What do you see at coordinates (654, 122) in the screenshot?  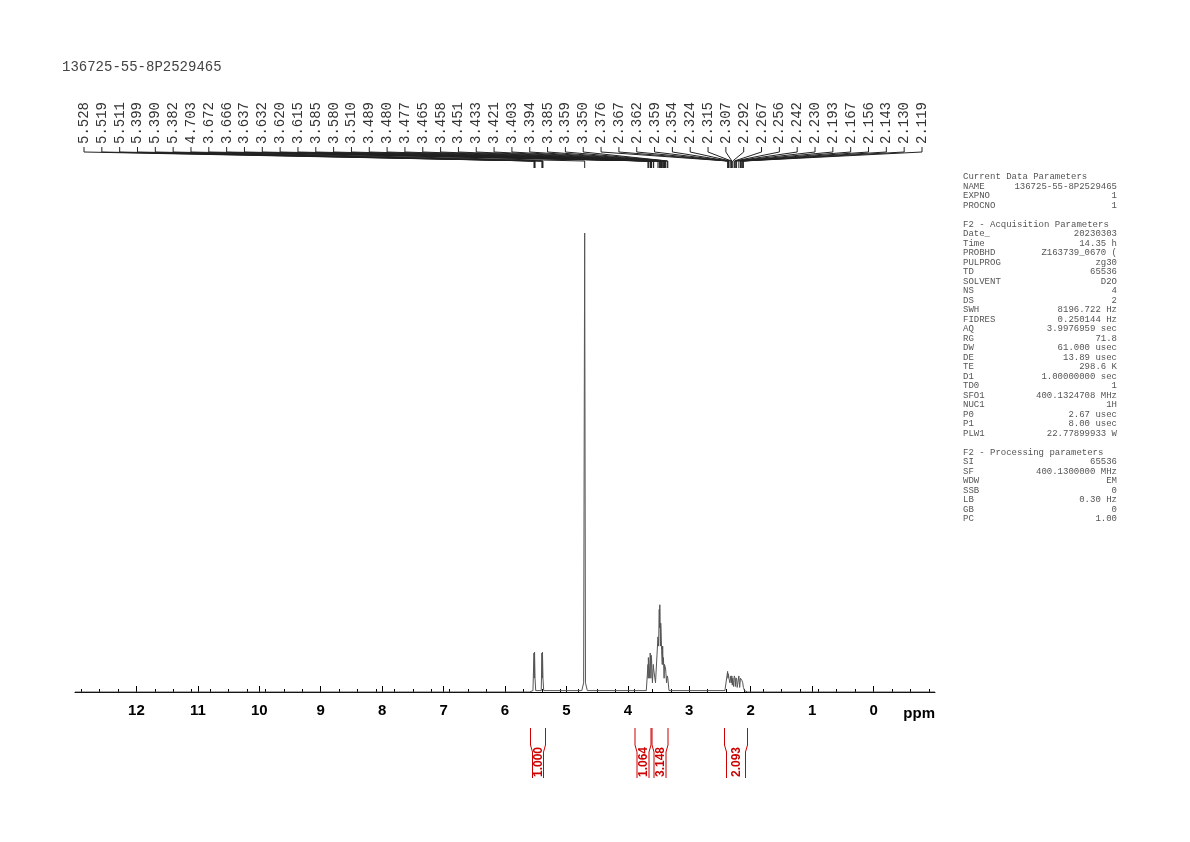 I see `annotation: 2.359` at bounding box center [654, 122].